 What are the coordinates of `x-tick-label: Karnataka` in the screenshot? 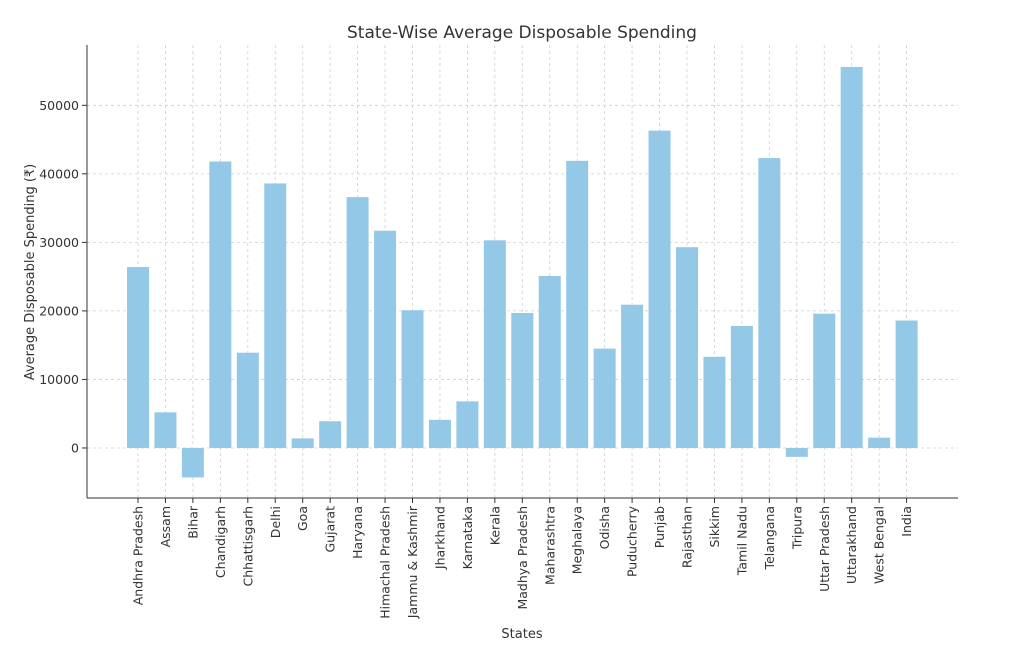 It's located at (467, 537).